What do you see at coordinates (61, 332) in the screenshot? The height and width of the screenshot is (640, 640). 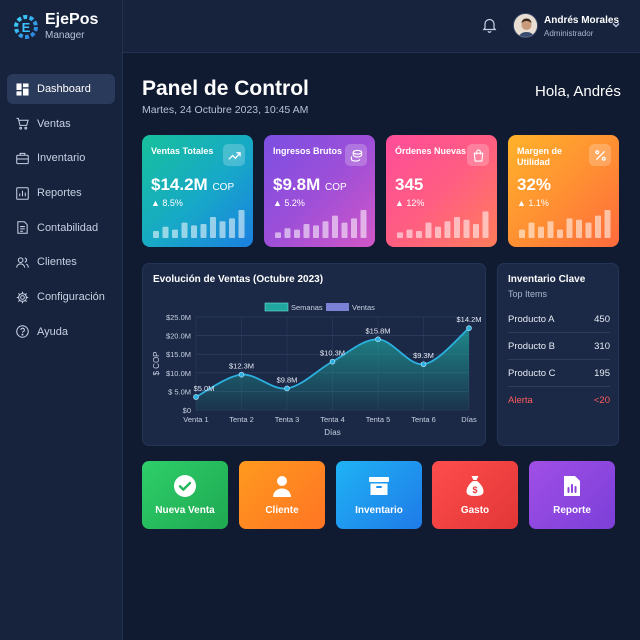 I see `sidebar-item-ayuda: Ayuda` at bounding box center [61, 332].